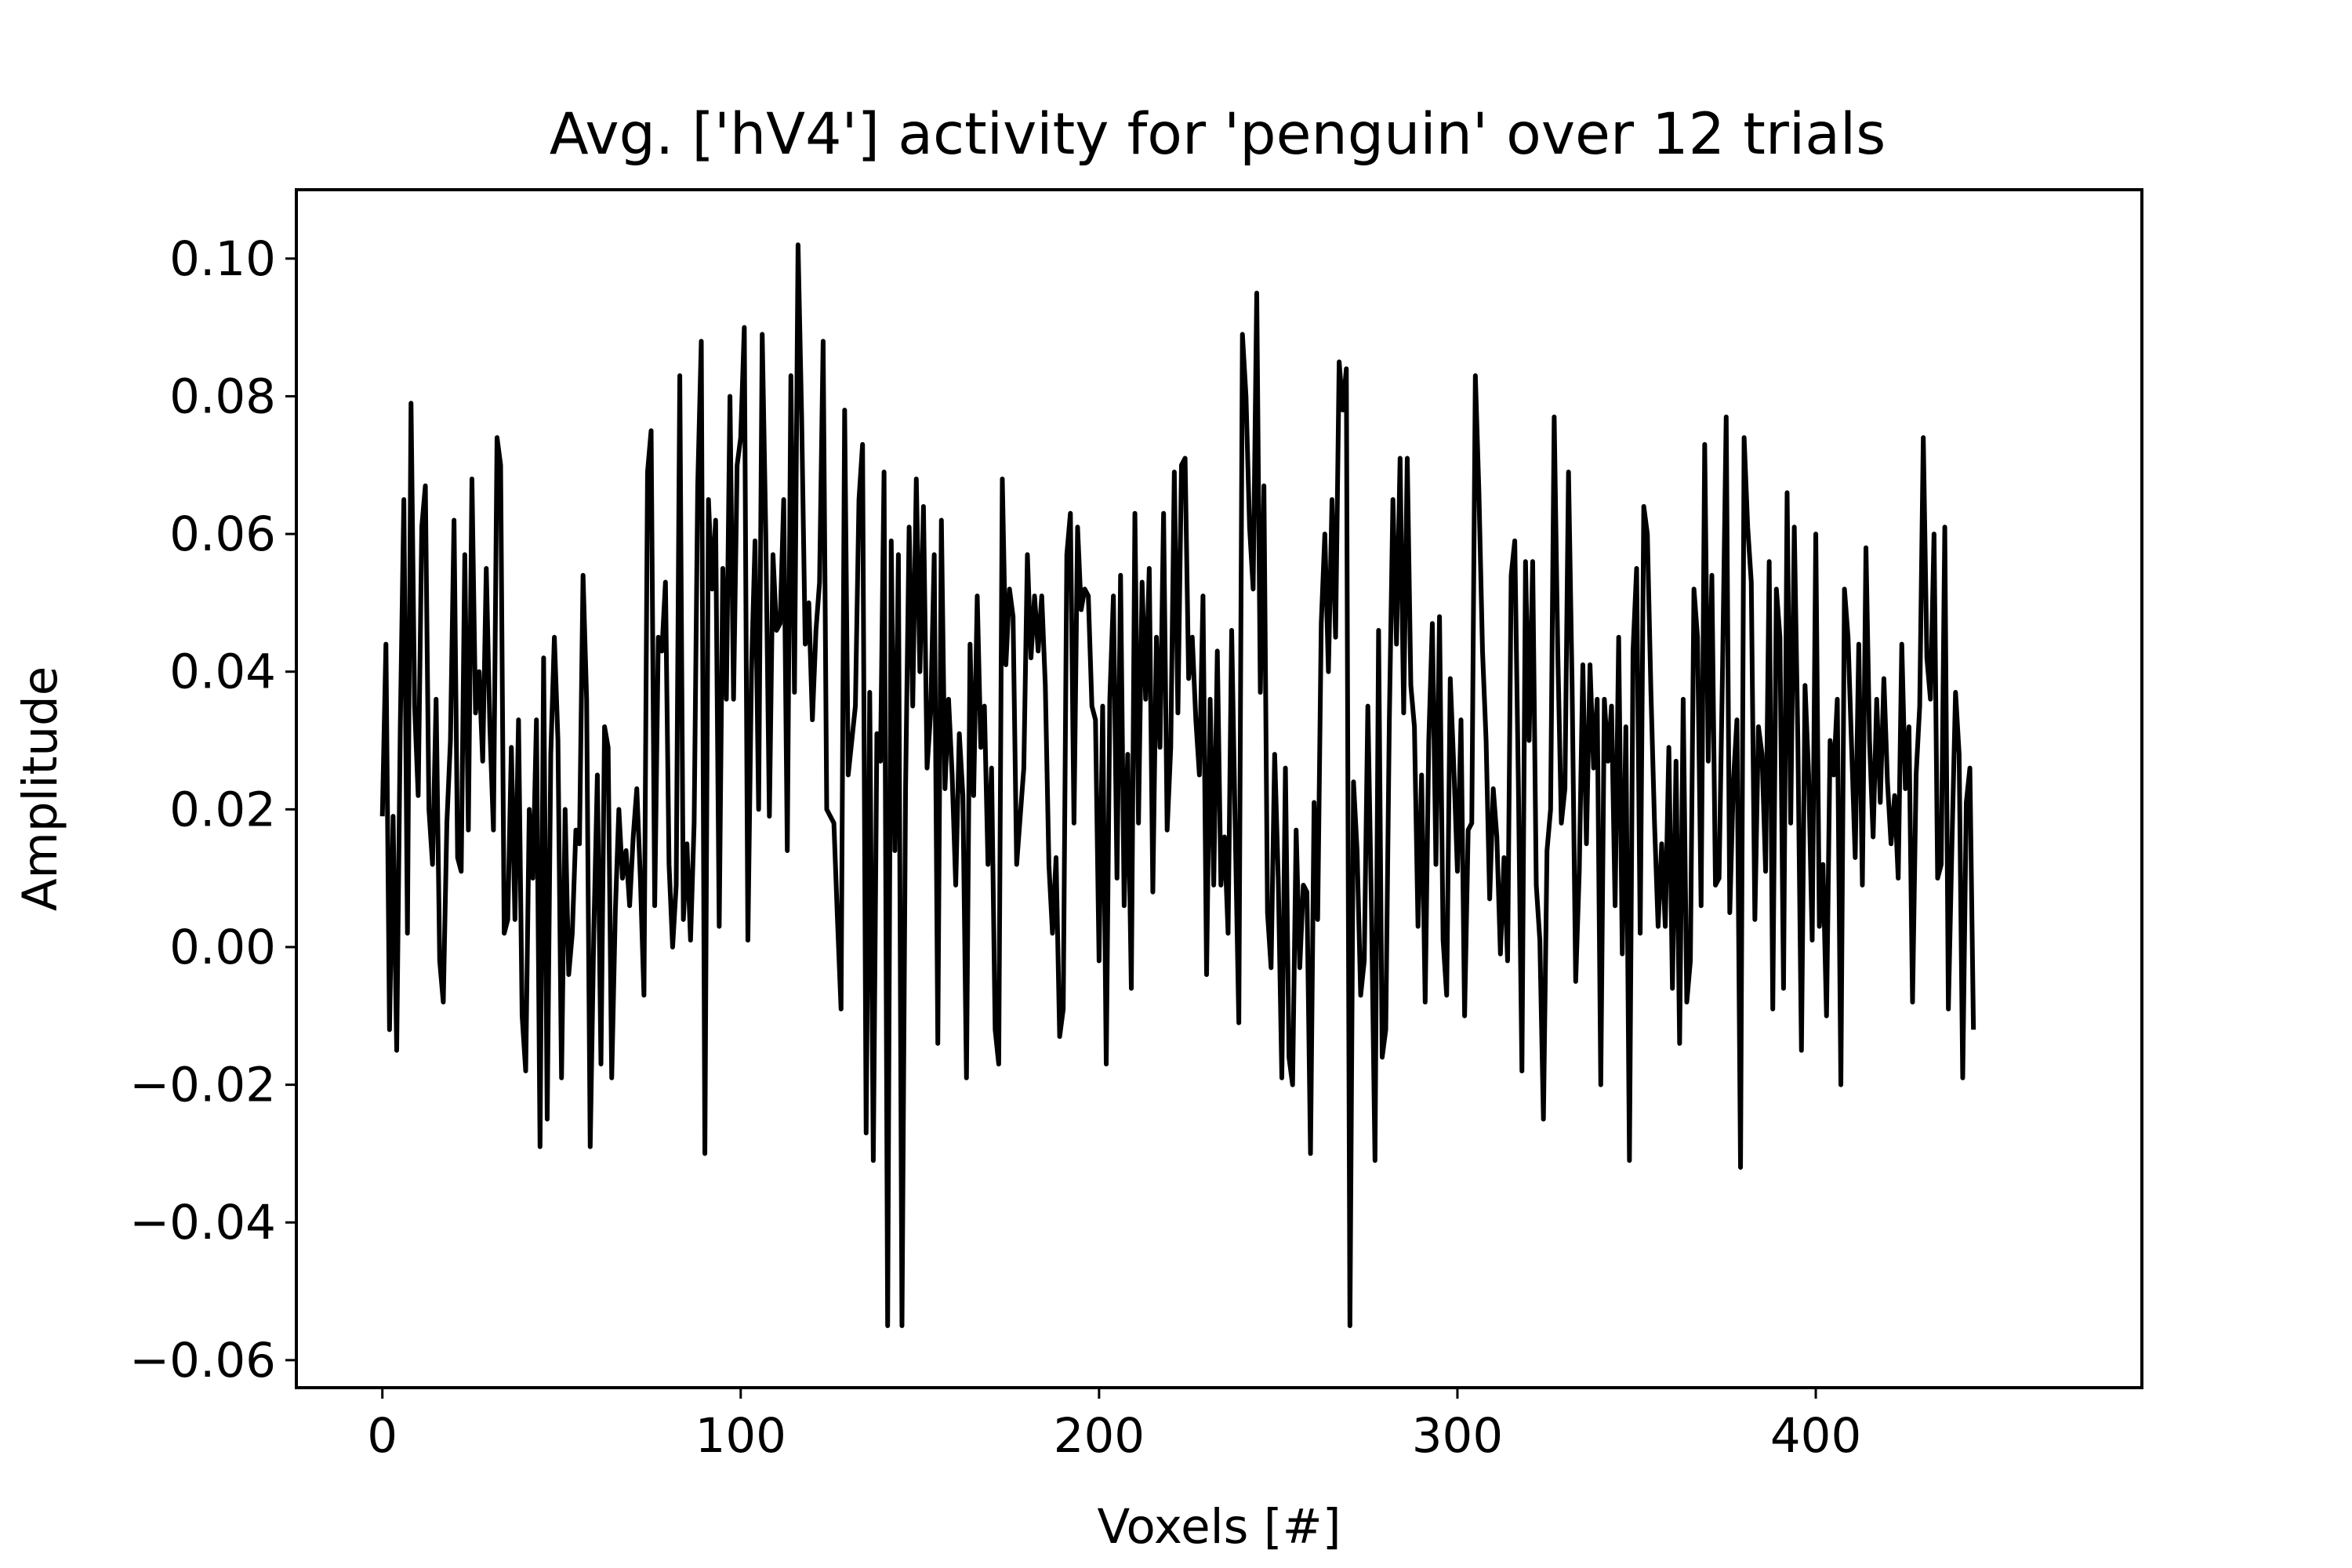 This screenshot has width=2352, height=1568. What do you see at coordinates (222, 948) in the screenshot?
I see `y-tick-label: 0.00` at bounding box center [222, 948].